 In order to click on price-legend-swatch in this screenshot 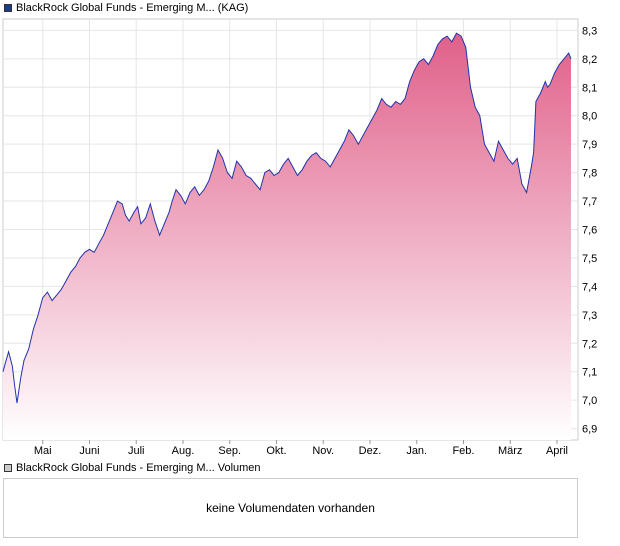, I will do `click(8, 8)`.